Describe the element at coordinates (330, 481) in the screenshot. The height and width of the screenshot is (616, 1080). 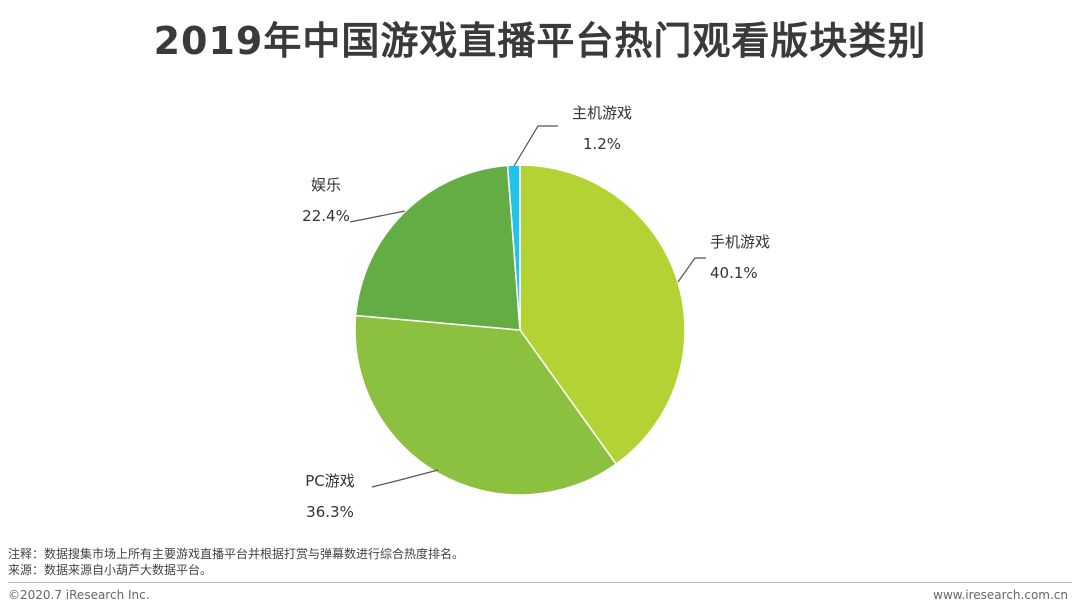
I see `slice-label-name-2: PC游戏` at that location.